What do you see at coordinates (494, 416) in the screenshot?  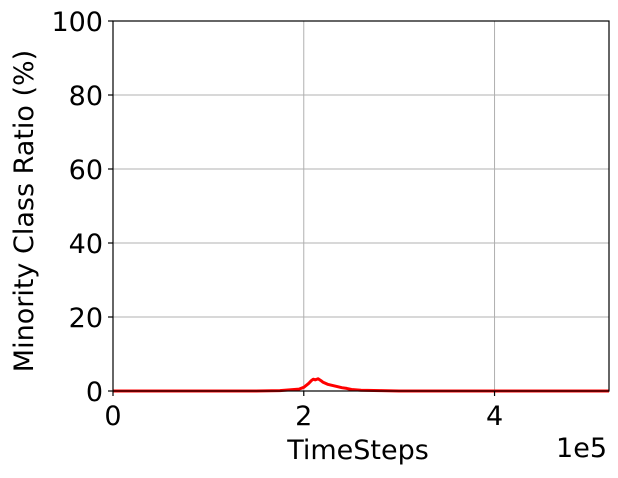 I see `x-tick-label: 4` at bounding box center [494, 416].